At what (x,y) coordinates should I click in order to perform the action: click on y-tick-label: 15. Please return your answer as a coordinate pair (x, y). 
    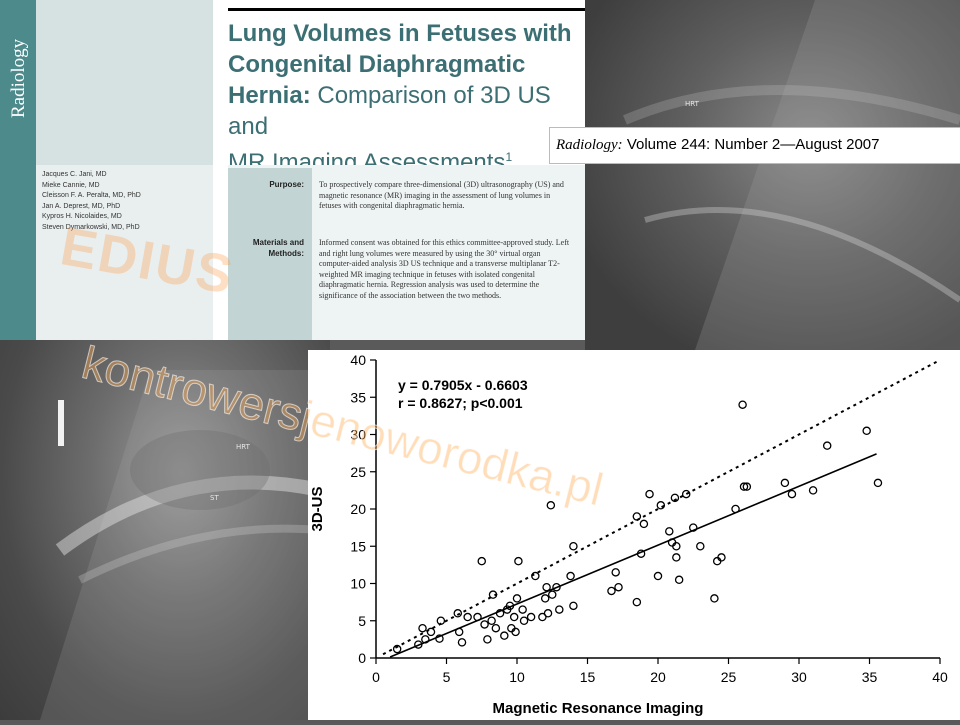
    Looking at the image, I should click on (358, 546).